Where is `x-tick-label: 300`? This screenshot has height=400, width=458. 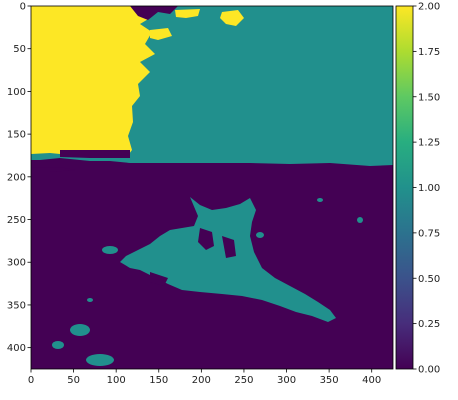 x-tick-label: 300 is located at coordinates (286, 380).